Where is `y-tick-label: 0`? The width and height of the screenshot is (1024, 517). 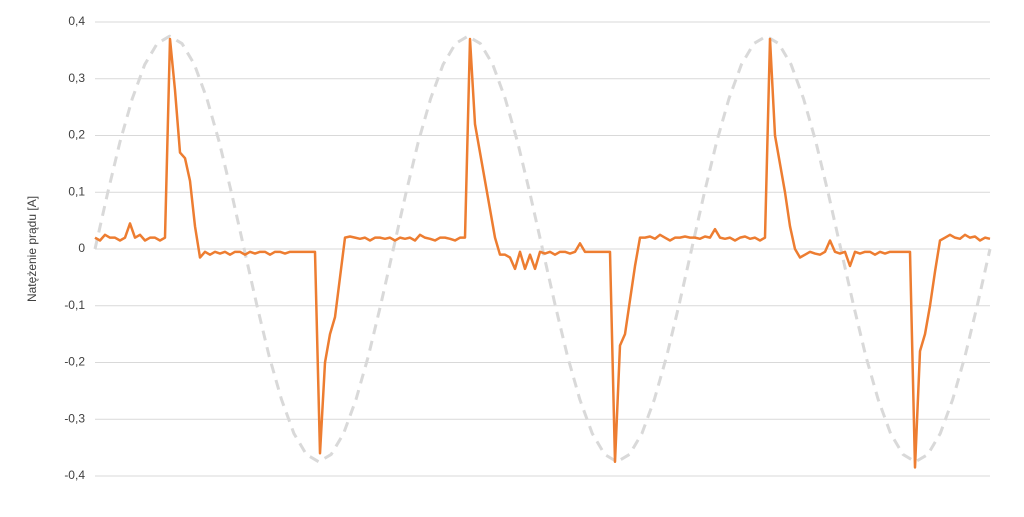 y-tick-label: 0 is located at coordinates (81, 248).